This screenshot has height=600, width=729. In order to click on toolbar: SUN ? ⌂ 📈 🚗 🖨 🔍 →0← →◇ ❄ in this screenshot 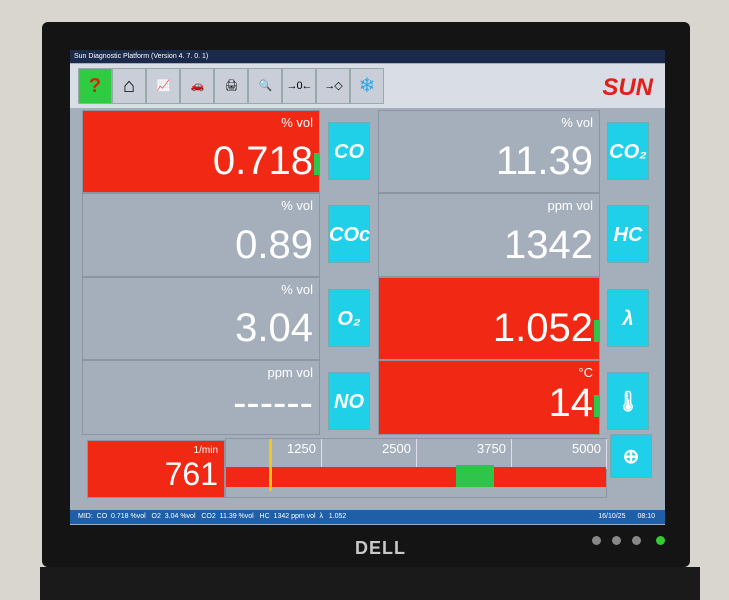, I will do `click(367, 86)`.